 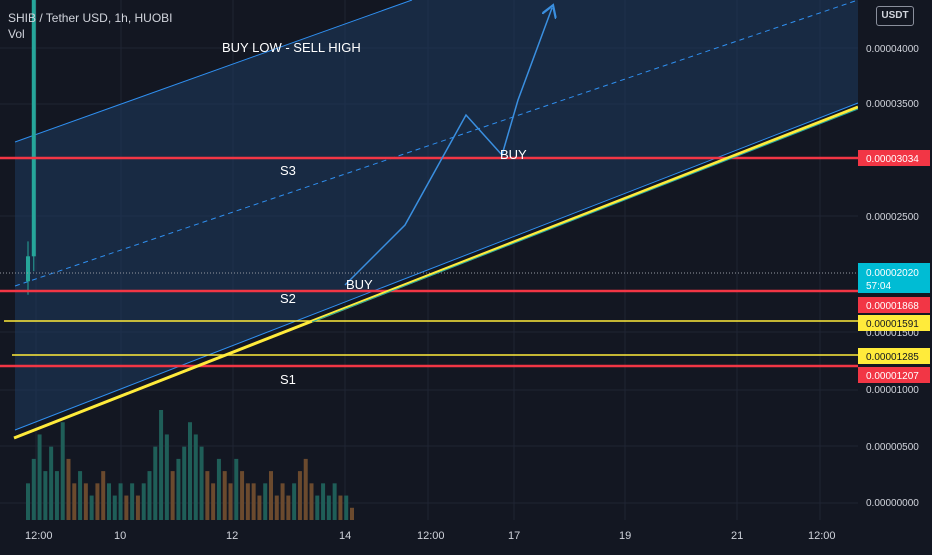 What do you see at coordinates (213, 71) in the screenshot?
I see `channel-upper-line` at bounding box center [213, 71].